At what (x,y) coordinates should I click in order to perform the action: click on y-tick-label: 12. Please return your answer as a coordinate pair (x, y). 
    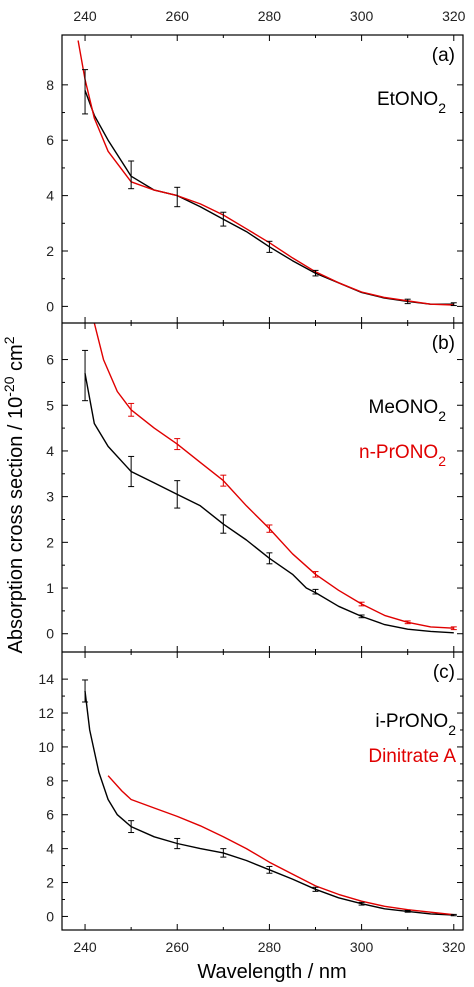
    Looking at the image, I should click on (46, 713).